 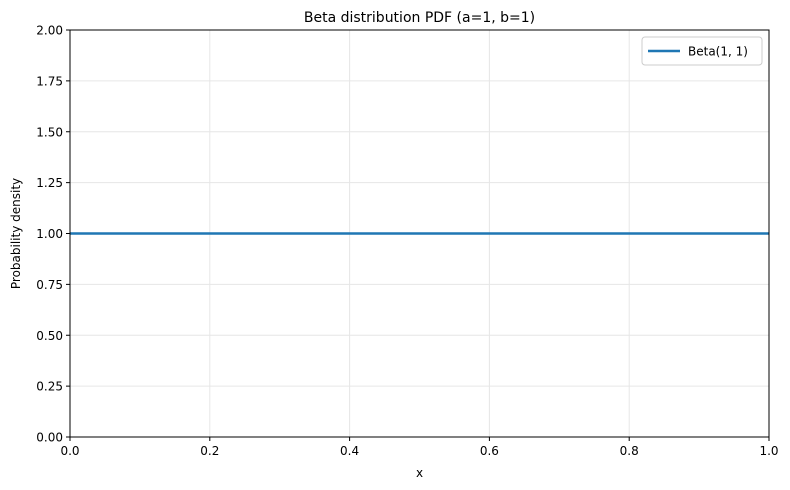 I want to click on x-axis-ticks: 0.0 0.2 0.4 0.6 0.8 1.0, so click(x=419, y=447).